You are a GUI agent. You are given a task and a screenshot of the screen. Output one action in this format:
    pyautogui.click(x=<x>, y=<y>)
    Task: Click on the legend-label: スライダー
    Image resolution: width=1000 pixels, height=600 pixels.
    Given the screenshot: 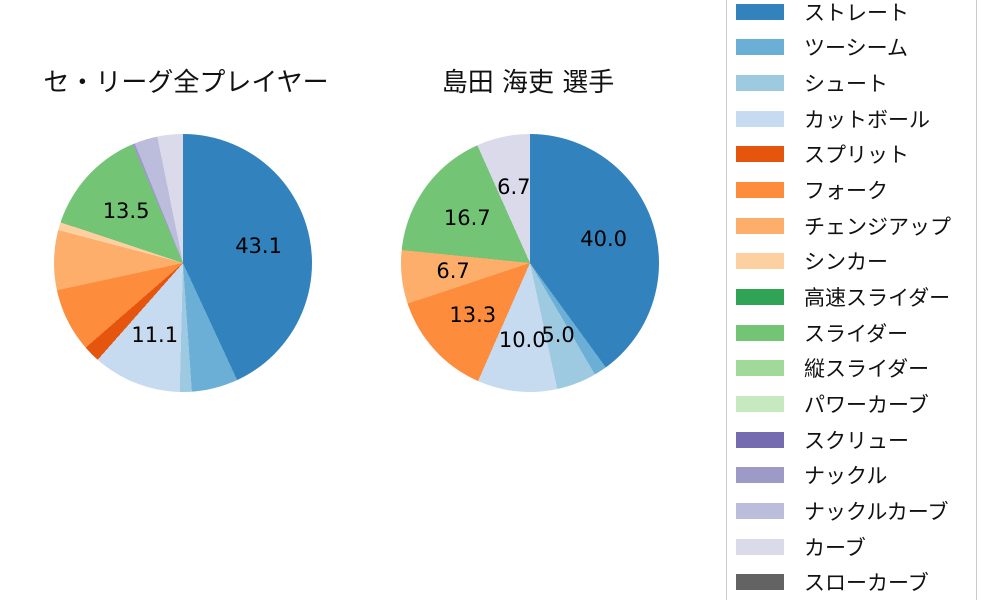 What is the action you would take?
    pyautogui.click(x=856, y=333)
    